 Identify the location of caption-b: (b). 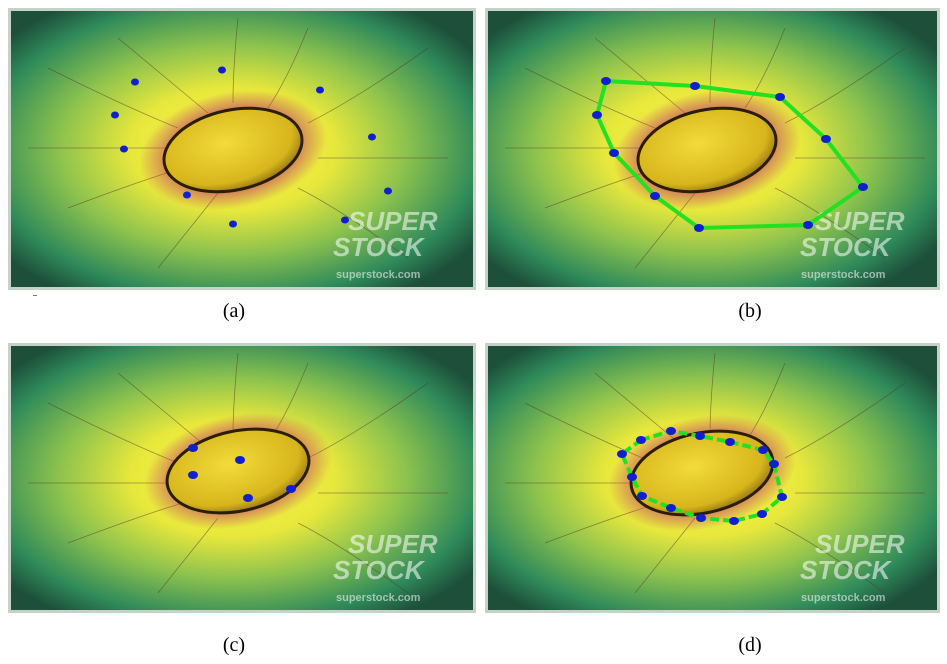
(750, 311).